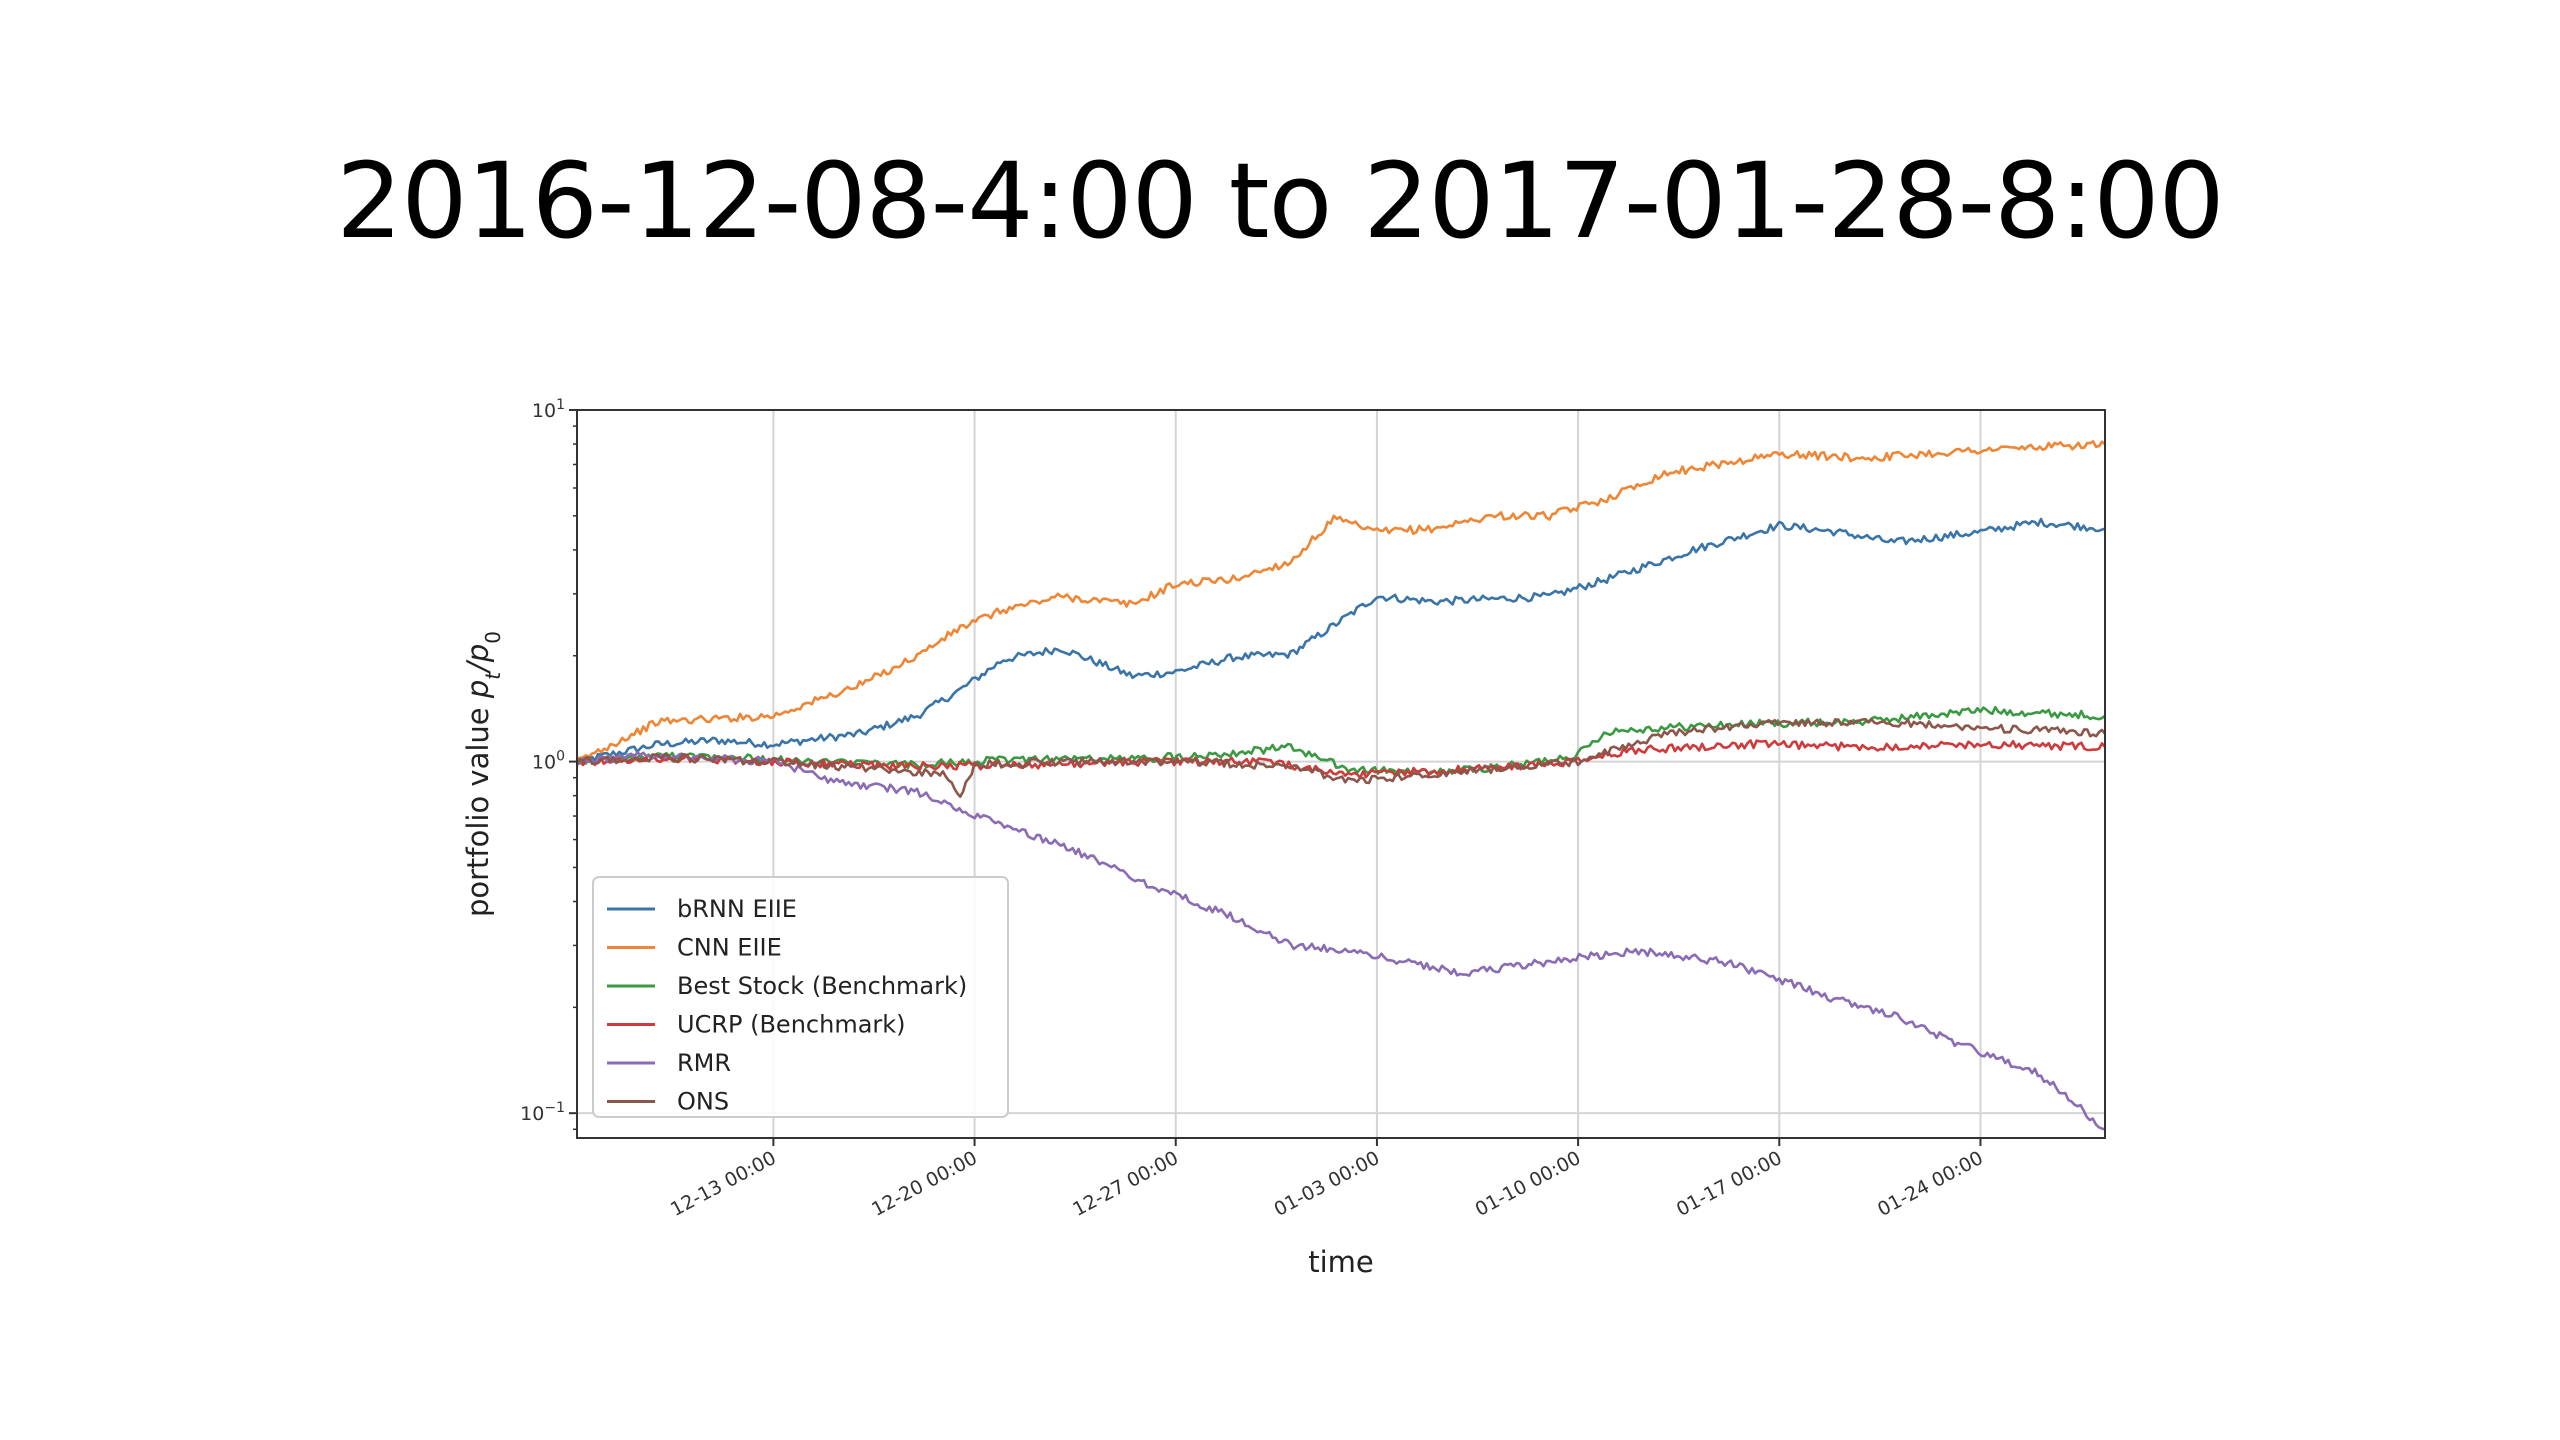 Image resolution: width=2560 pixels, height=1440 pixels. What do you see at coordinates (1341, 640) in the screenshot?
I see `series-line-brnn-eiie` at bounding box center [1341, 640].